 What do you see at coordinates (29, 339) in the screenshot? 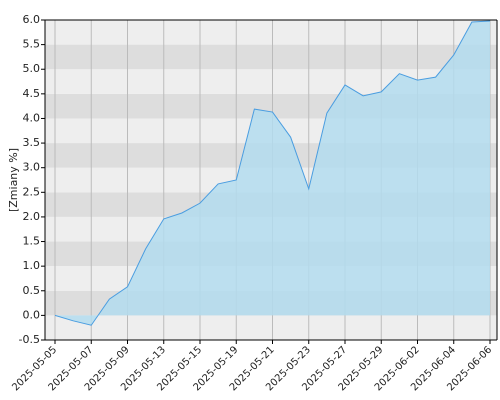
I see `y-tick-label: -0.5` at bounding box center [29, 339].